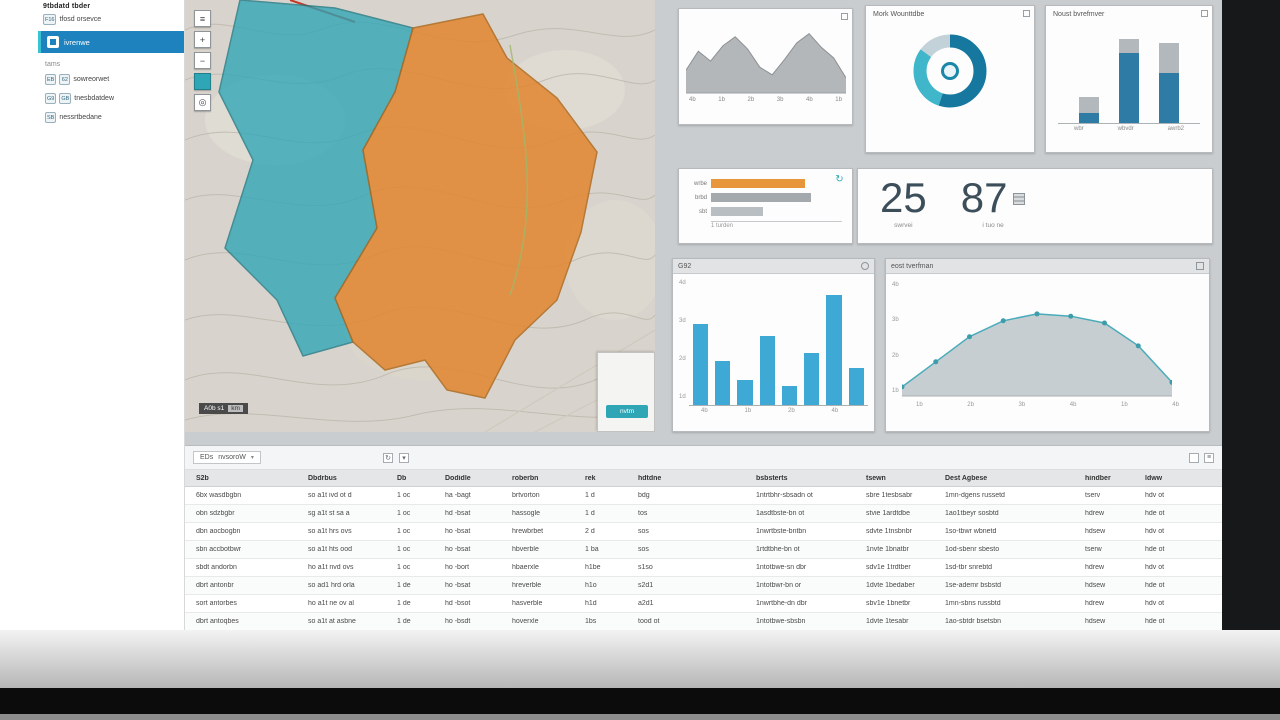 This screenshot has width=1280, height=720. Describe the element at coordinates (202, 478) in the screenshot. I see `column-header: S2b` at that location.